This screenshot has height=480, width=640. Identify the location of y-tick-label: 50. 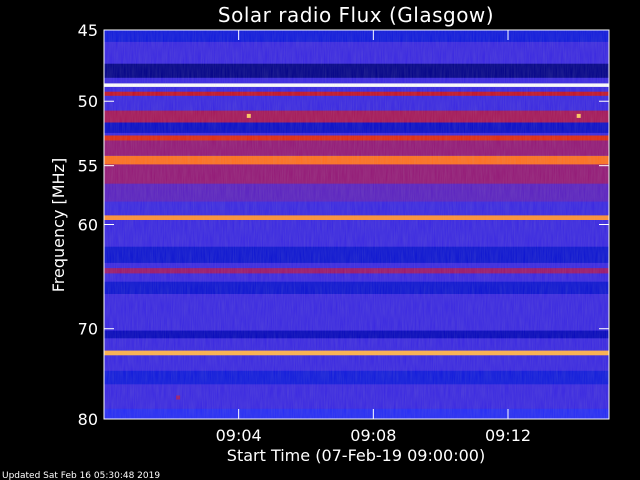
(88, 101).